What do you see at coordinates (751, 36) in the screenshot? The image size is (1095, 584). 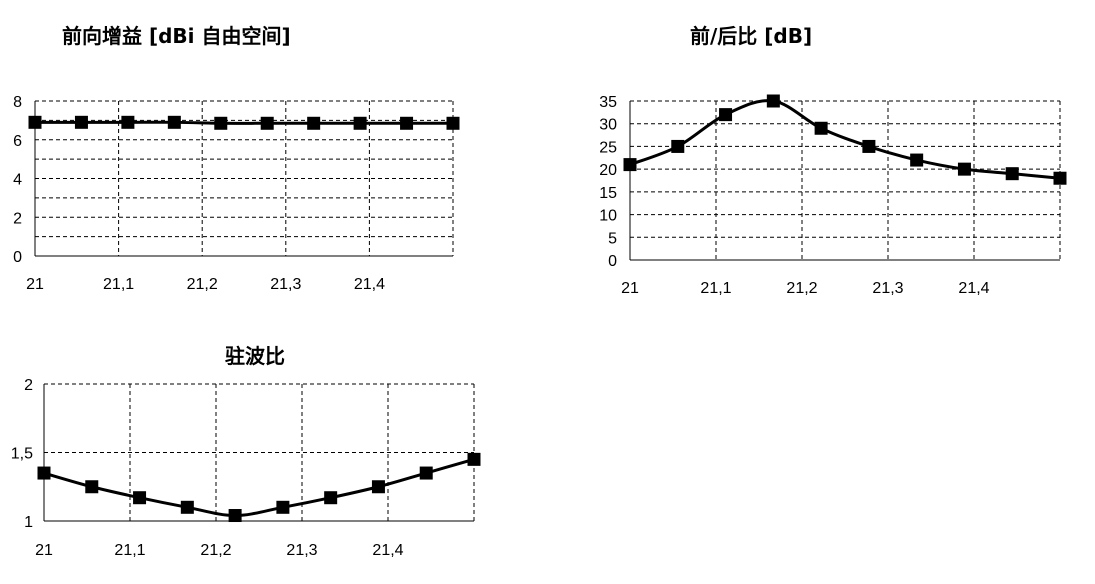 I see `front-back-chart-title: 前/后比 [dB]` at bounding box center [751, 36].